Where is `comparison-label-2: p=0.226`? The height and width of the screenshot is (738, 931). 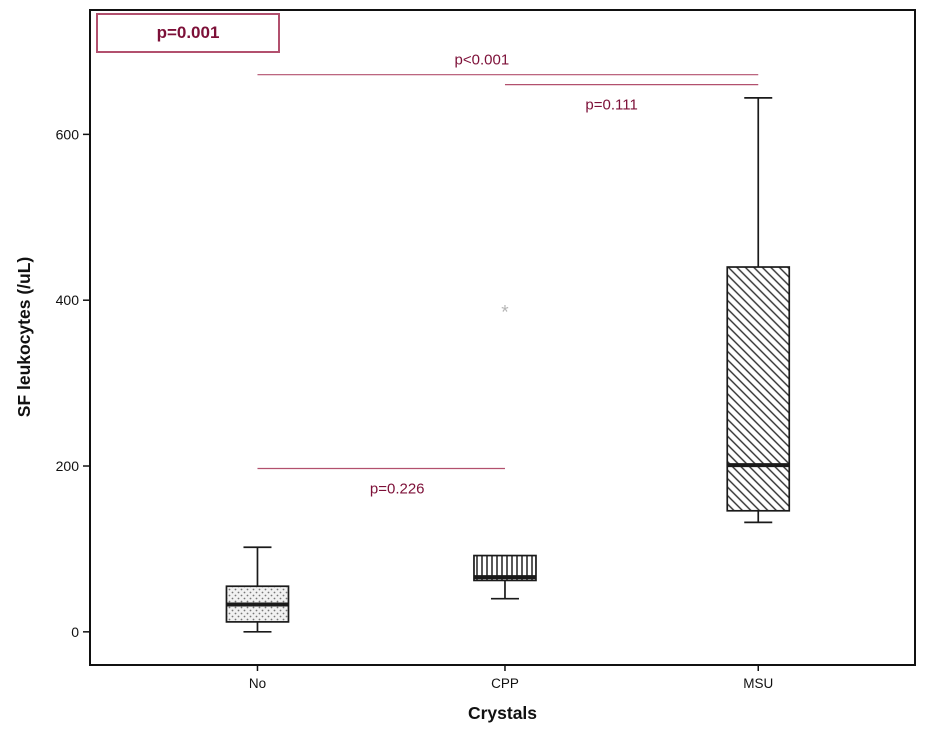
comparison-label-2: p=0.226 is located at coordinates (397, 489).